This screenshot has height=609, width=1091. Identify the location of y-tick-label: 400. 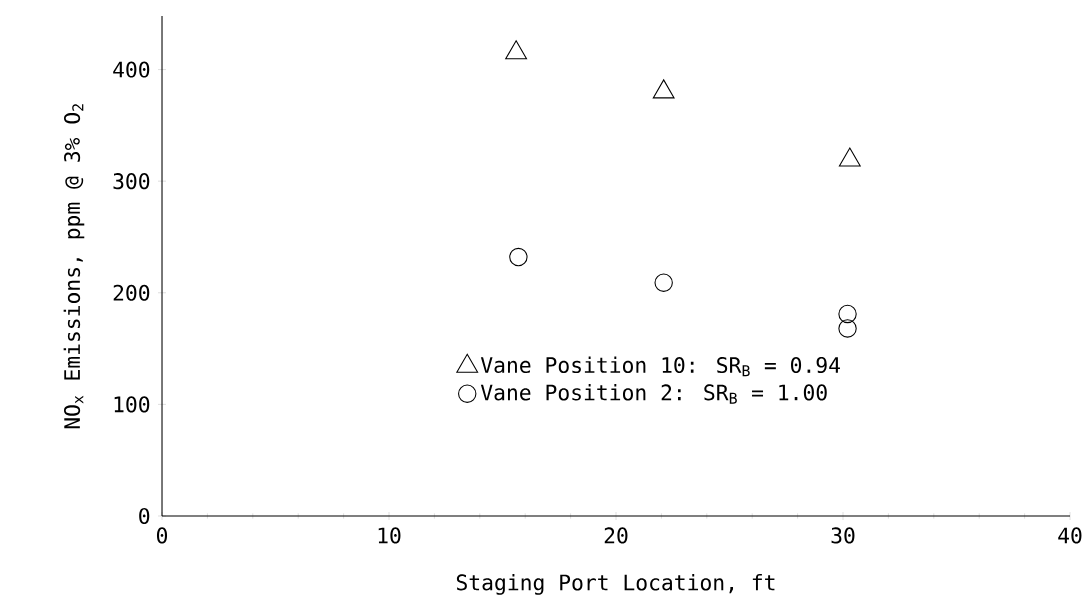
(131, 69).